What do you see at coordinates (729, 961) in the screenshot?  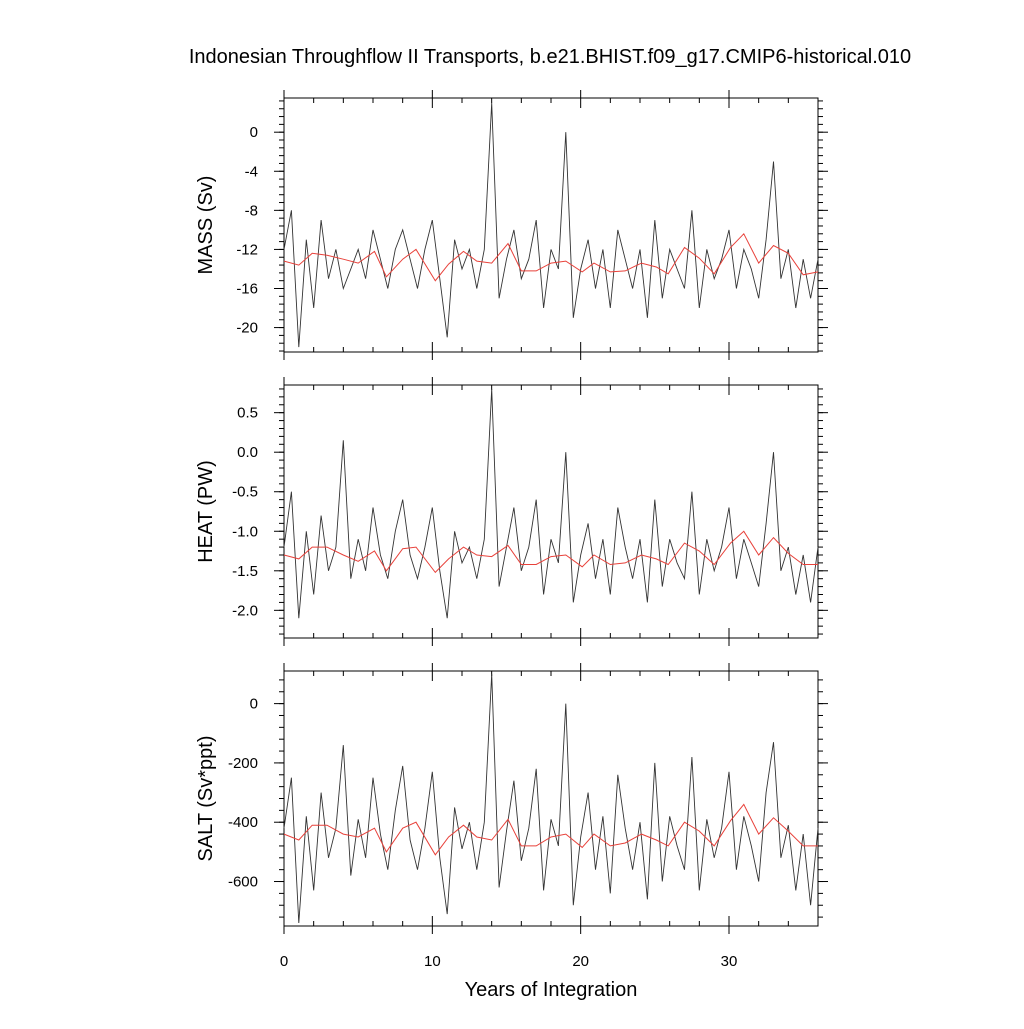 I see `x-tick-label: 30` at bounding box center [729, 961].